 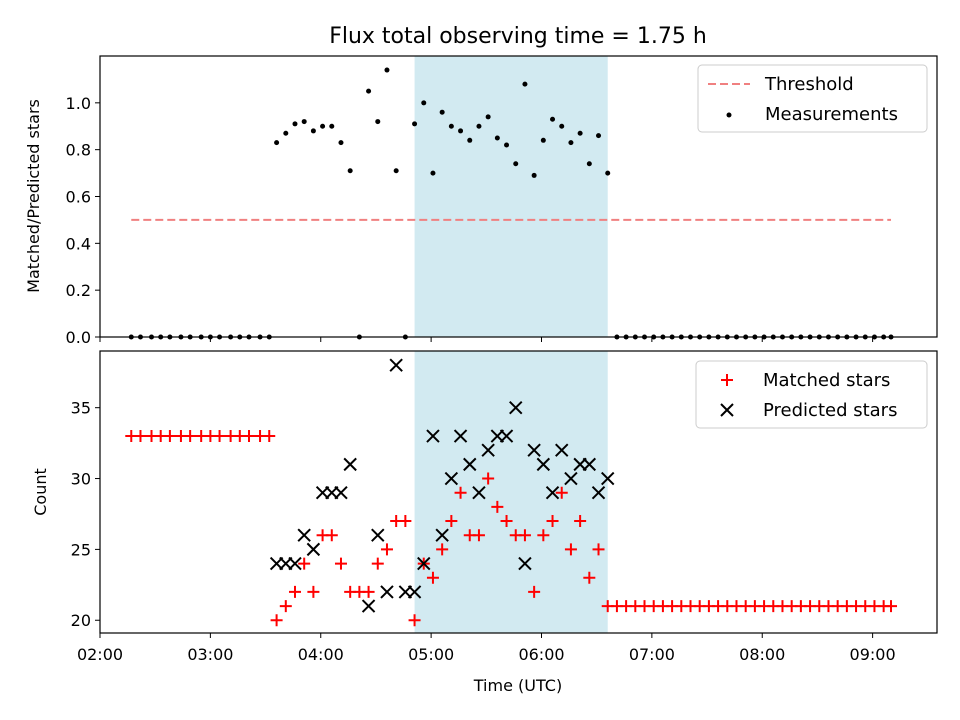 What do you see at coordinates (40, 492) in the screenshot?
I see `bottom-ylabel: Count` at bounding box center [40, 492].